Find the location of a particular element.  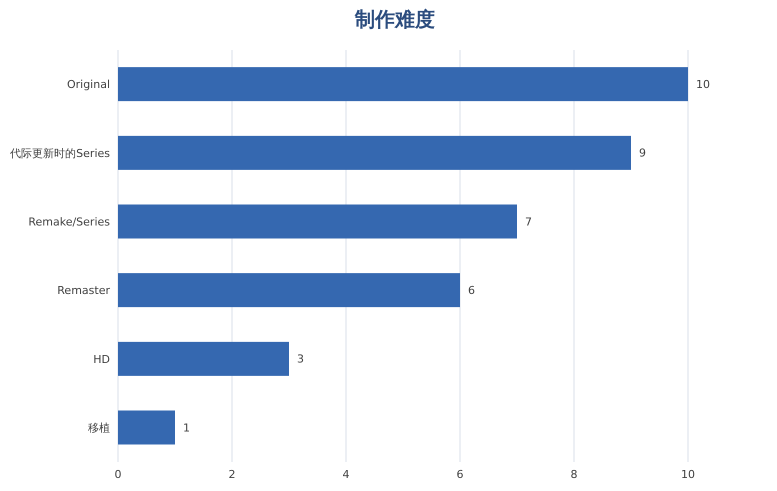

y-tick-label: 移植 is located at coordinates (99, 428).